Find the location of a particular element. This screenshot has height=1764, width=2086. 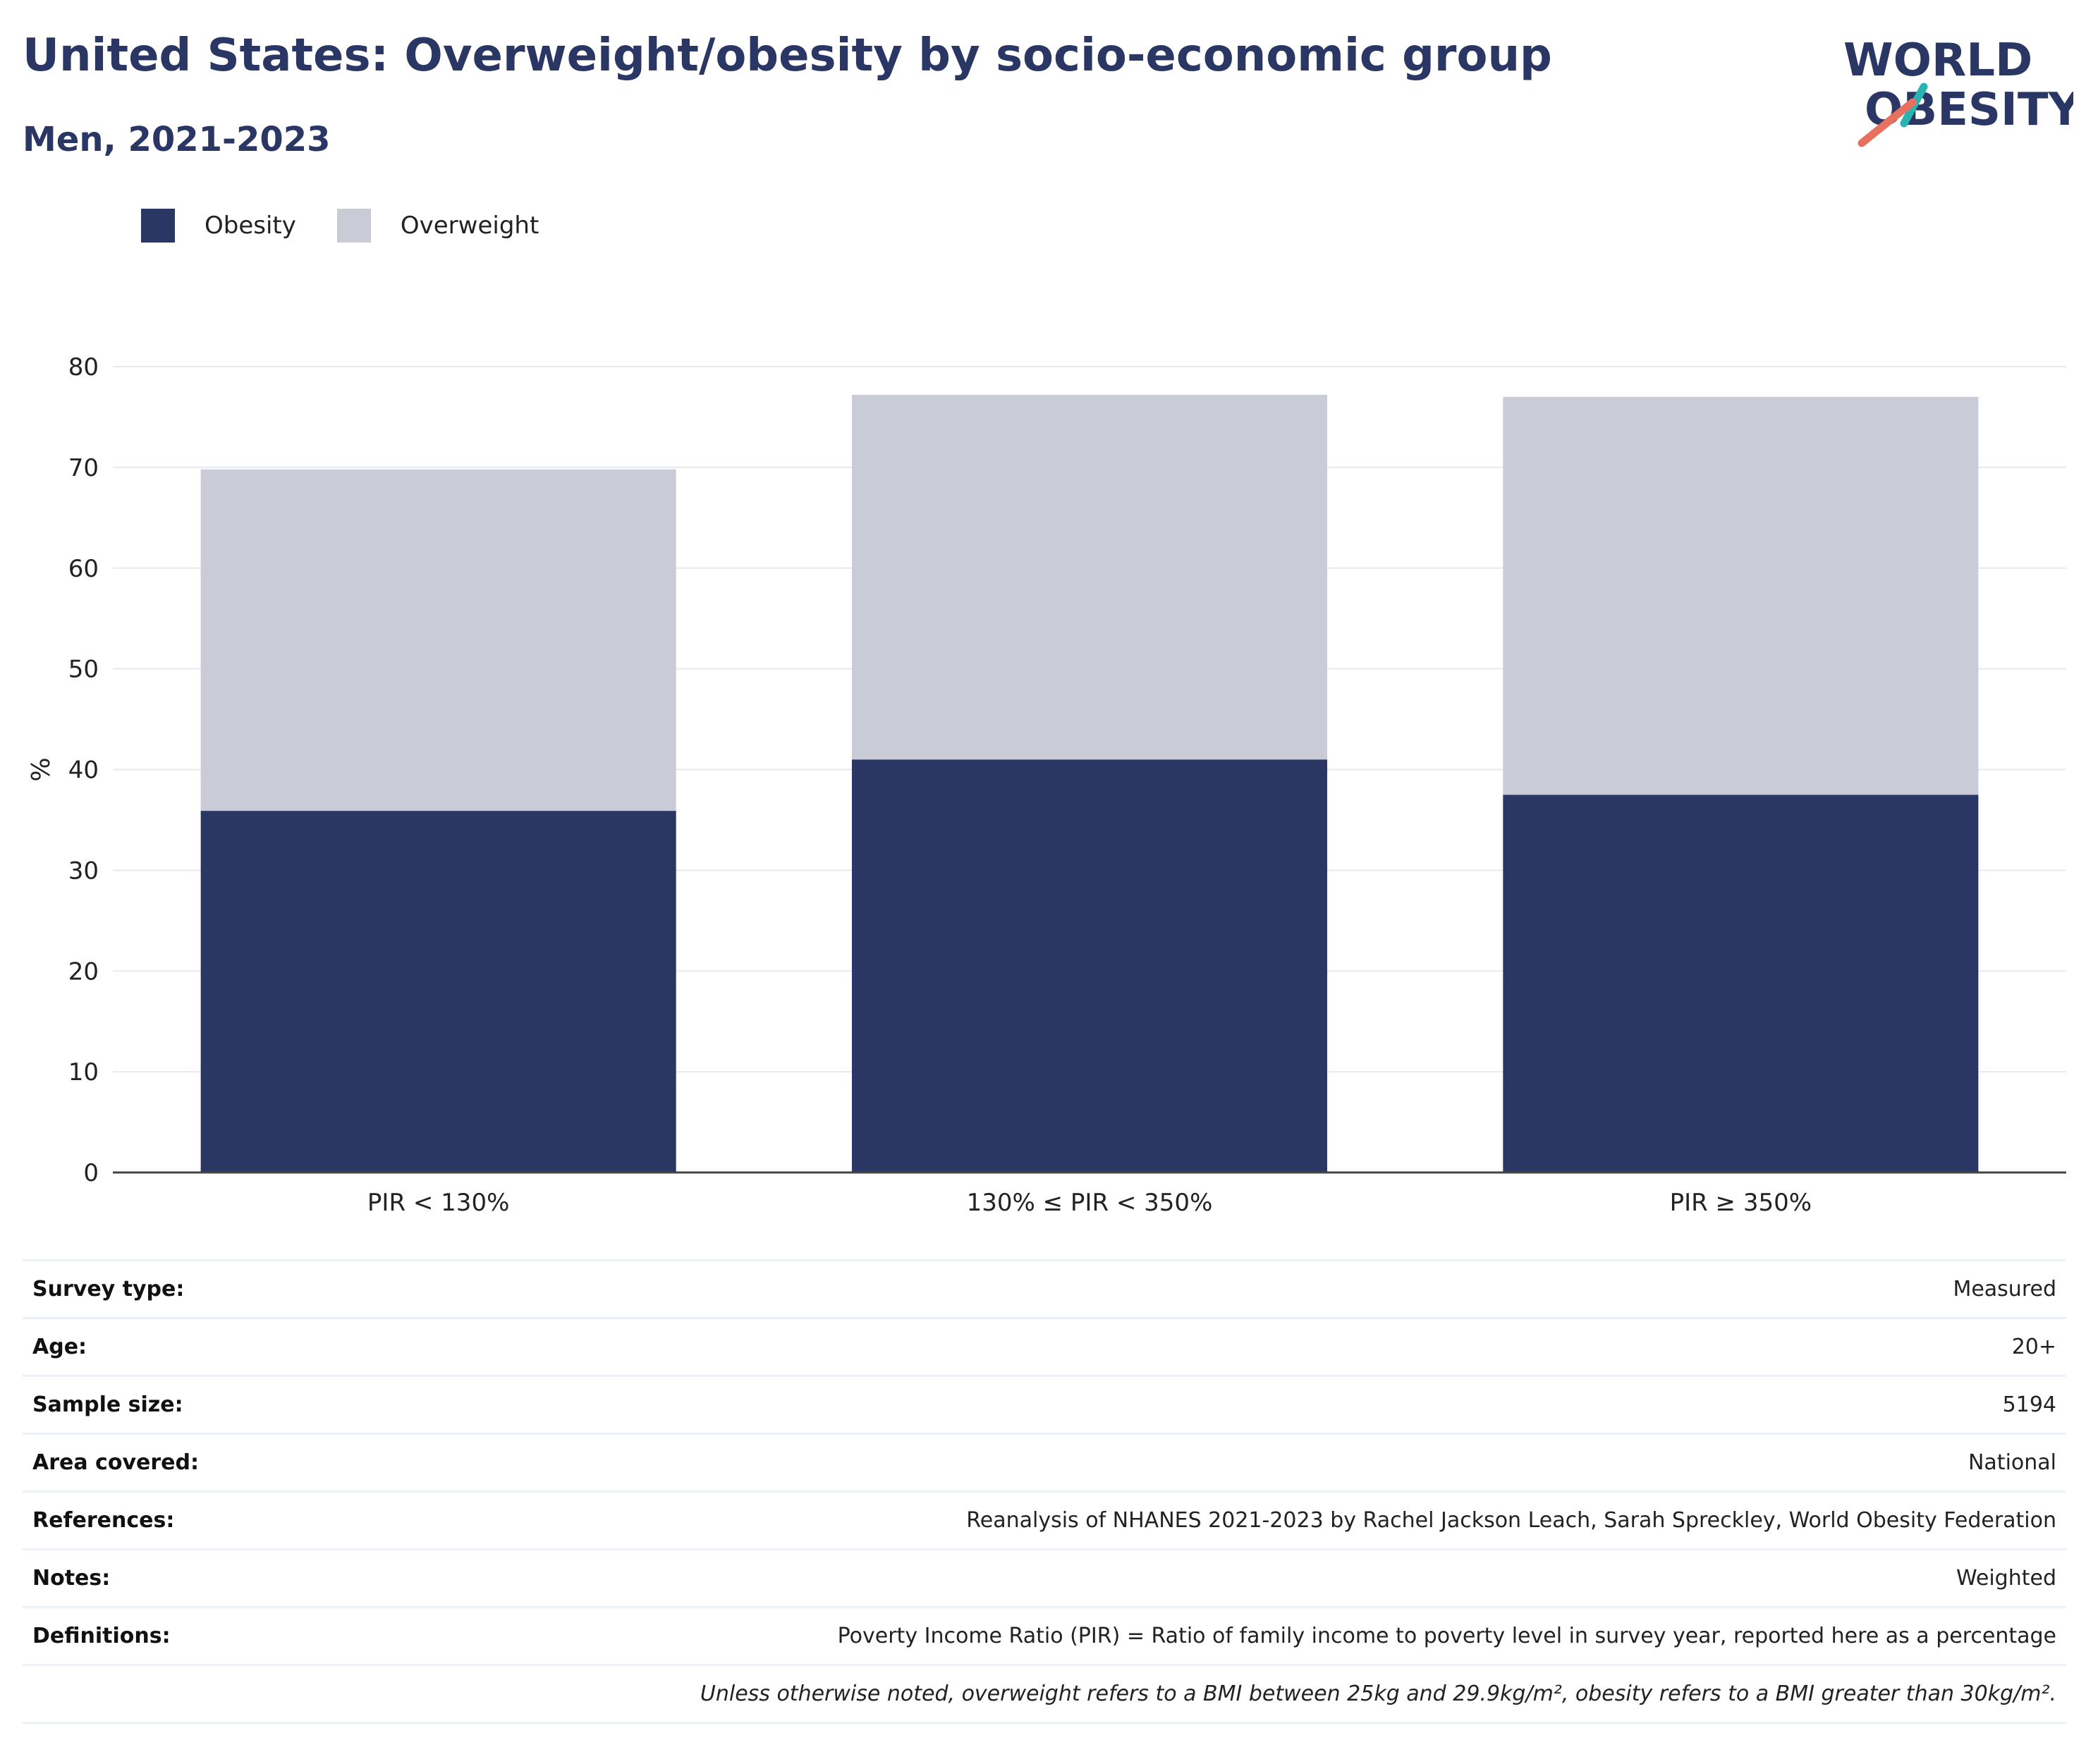

info-row: Notes: Weighted is located at coordinates (1044, 1578).